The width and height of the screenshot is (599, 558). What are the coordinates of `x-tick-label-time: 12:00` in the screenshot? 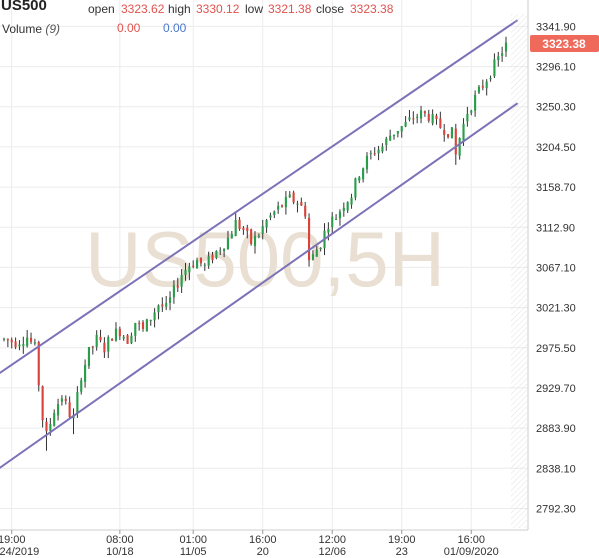 It's located at (332, 540).